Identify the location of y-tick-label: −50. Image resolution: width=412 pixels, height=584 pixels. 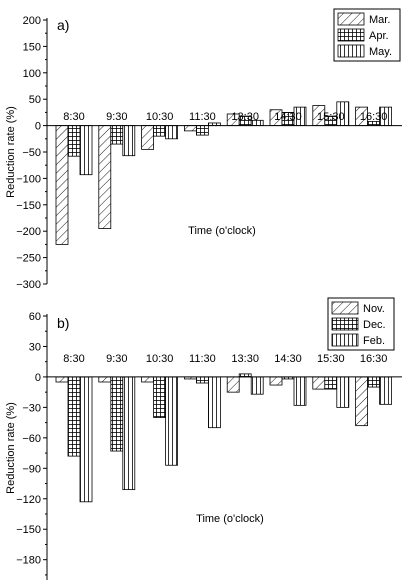
(31, 153).